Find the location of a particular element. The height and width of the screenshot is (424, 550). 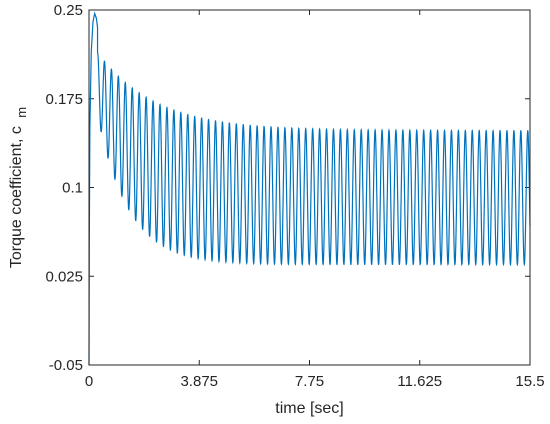

y-axis-tick-labels: -0.05 0.025 0.1 0.175 0.25 is located at coordinates (64, 188).